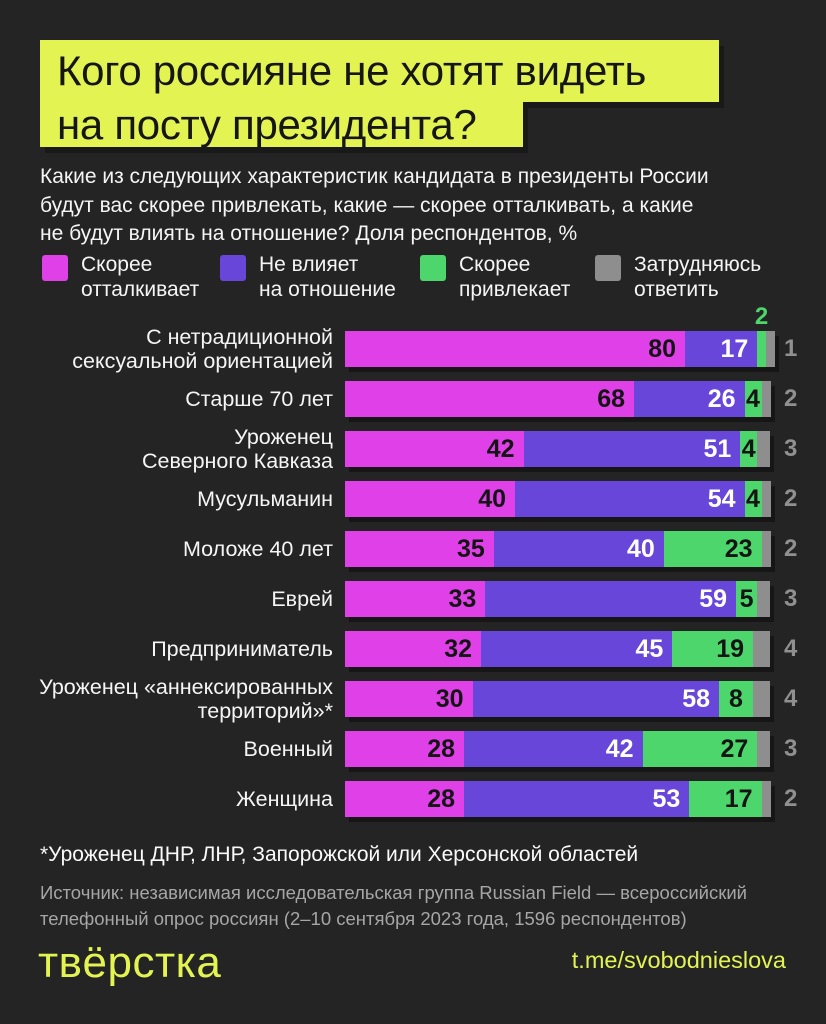 Image resolution: width=826 pixels, height=1024 pixels. Describe the element at coordinates (55, 268) in the screenshot. I see `legend-swatch-repel` at that location.